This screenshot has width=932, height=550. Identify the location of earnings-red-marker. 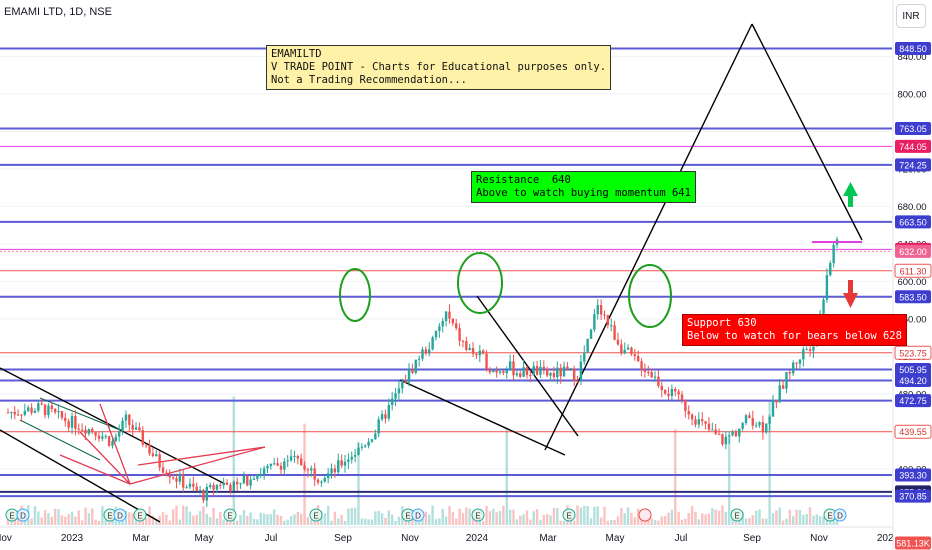
(645, 515).